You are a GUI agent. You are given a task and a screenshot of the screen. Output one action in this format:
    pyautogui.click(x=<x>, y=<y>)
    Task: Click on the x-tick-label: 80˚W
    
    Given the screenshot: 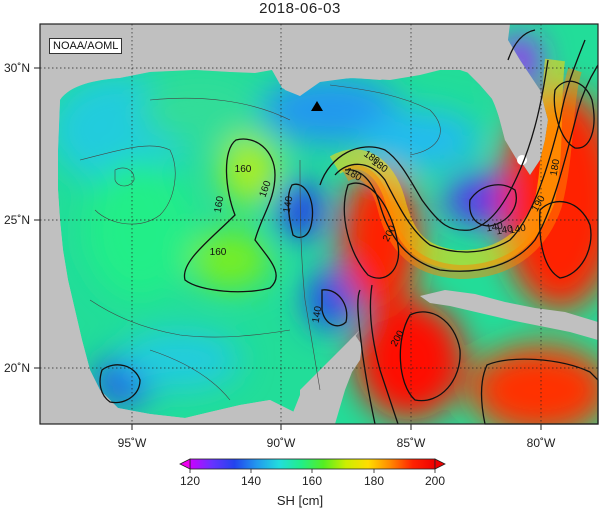 What is the action you would take?
    pyautogui.click(x=541, y=443)
    